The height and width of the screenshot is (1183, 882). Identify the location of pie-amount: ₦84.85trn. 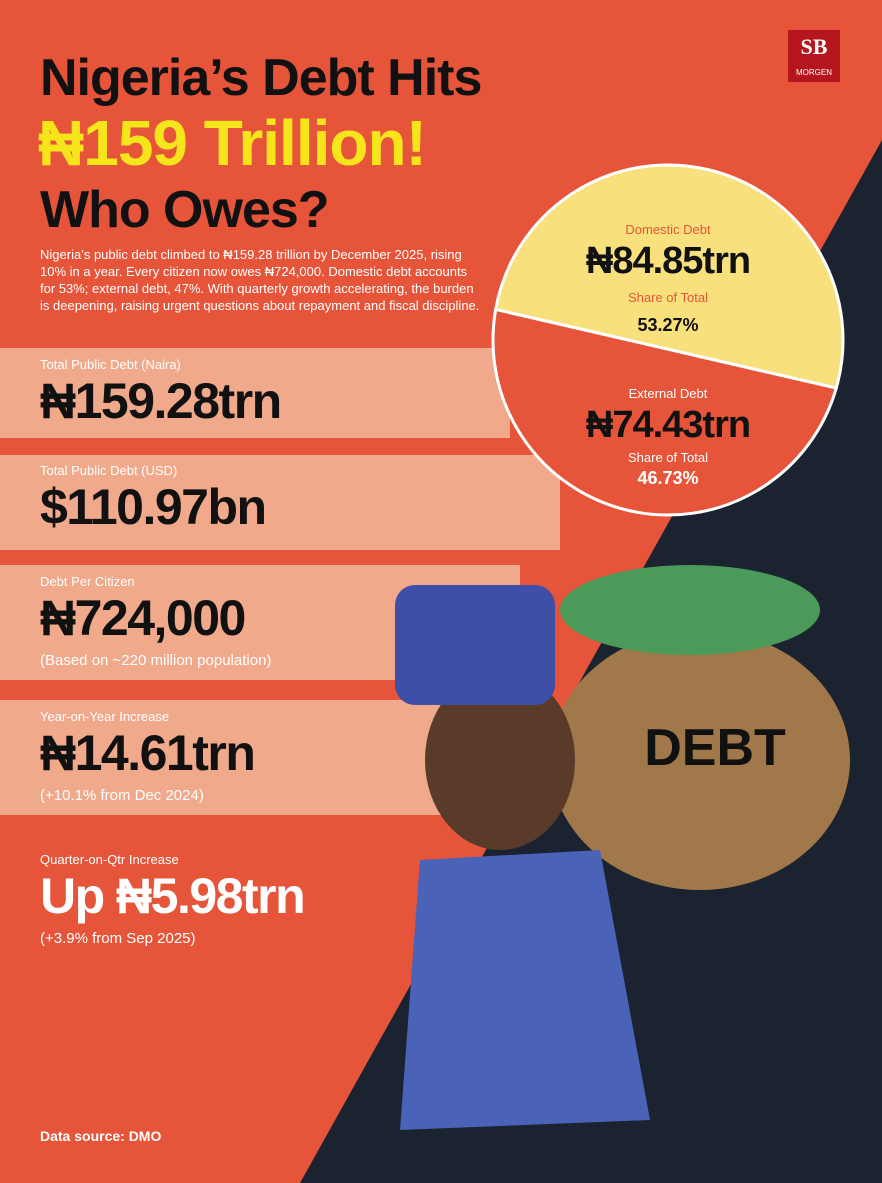
(668, 261).